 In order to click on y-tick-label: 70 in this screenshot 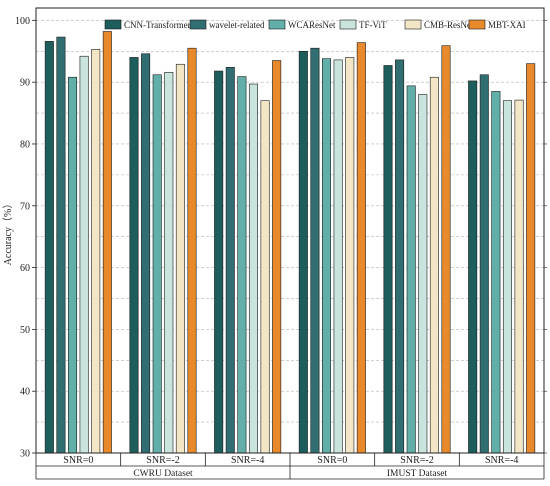, I will do `click(25, 206)`.